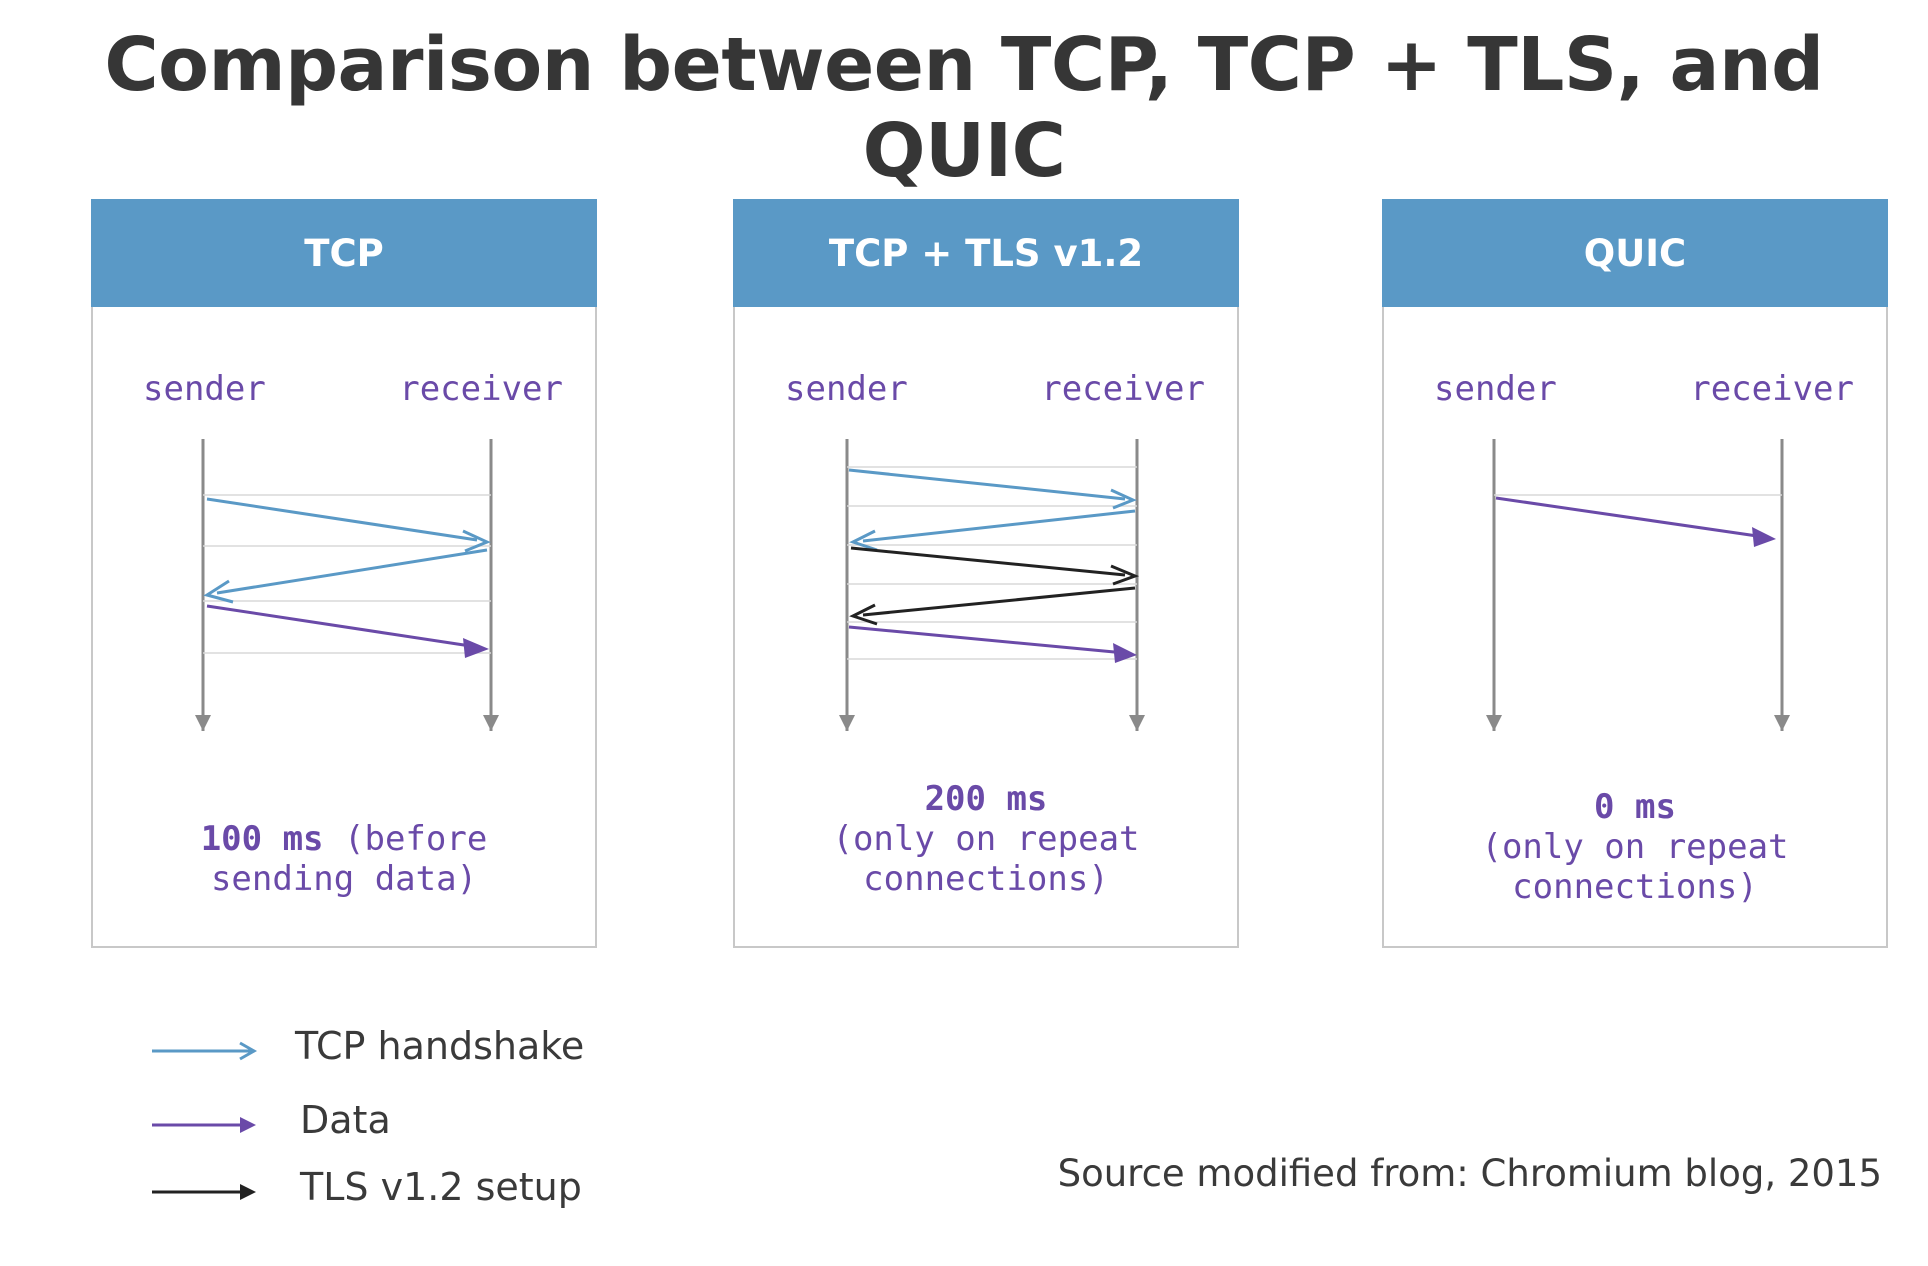  What do you see at coordinates (204, 1192) in the screenshot?
I see `legend-arrow-tls` at bounding box center [204, 1192].